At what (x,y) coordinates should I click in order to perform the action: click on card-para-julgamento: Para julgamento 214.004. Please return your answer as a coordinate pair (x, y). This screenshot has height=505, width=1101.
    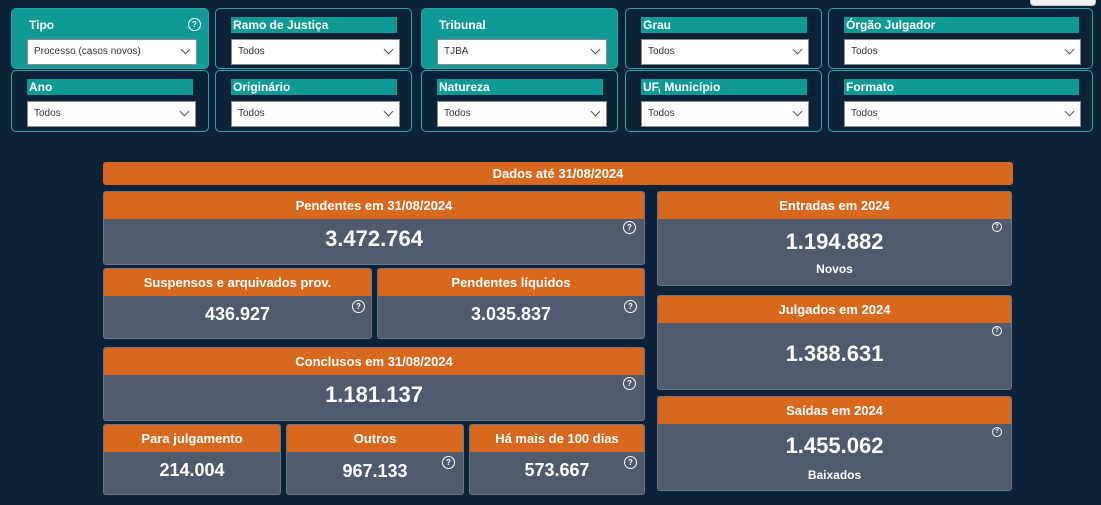
    Looking at the image, I should click on (192, 459).